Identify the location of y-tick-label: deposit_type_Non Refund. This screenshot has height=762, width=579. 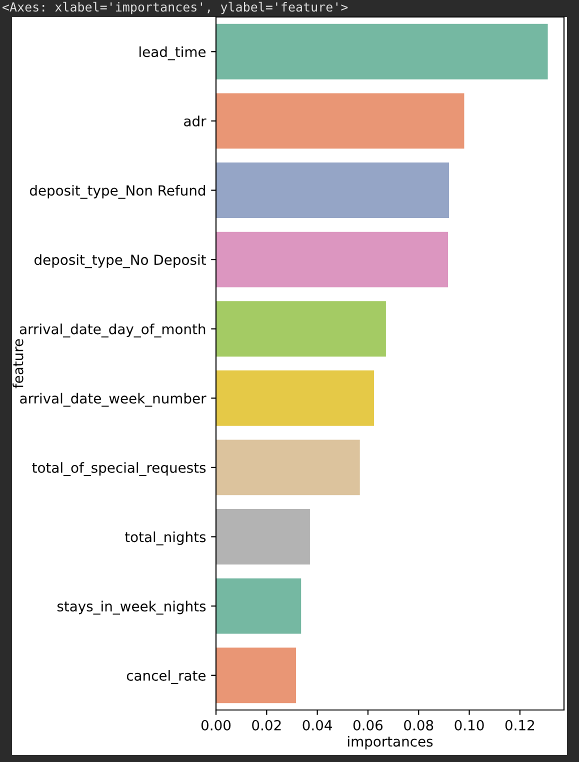
(118, 191).